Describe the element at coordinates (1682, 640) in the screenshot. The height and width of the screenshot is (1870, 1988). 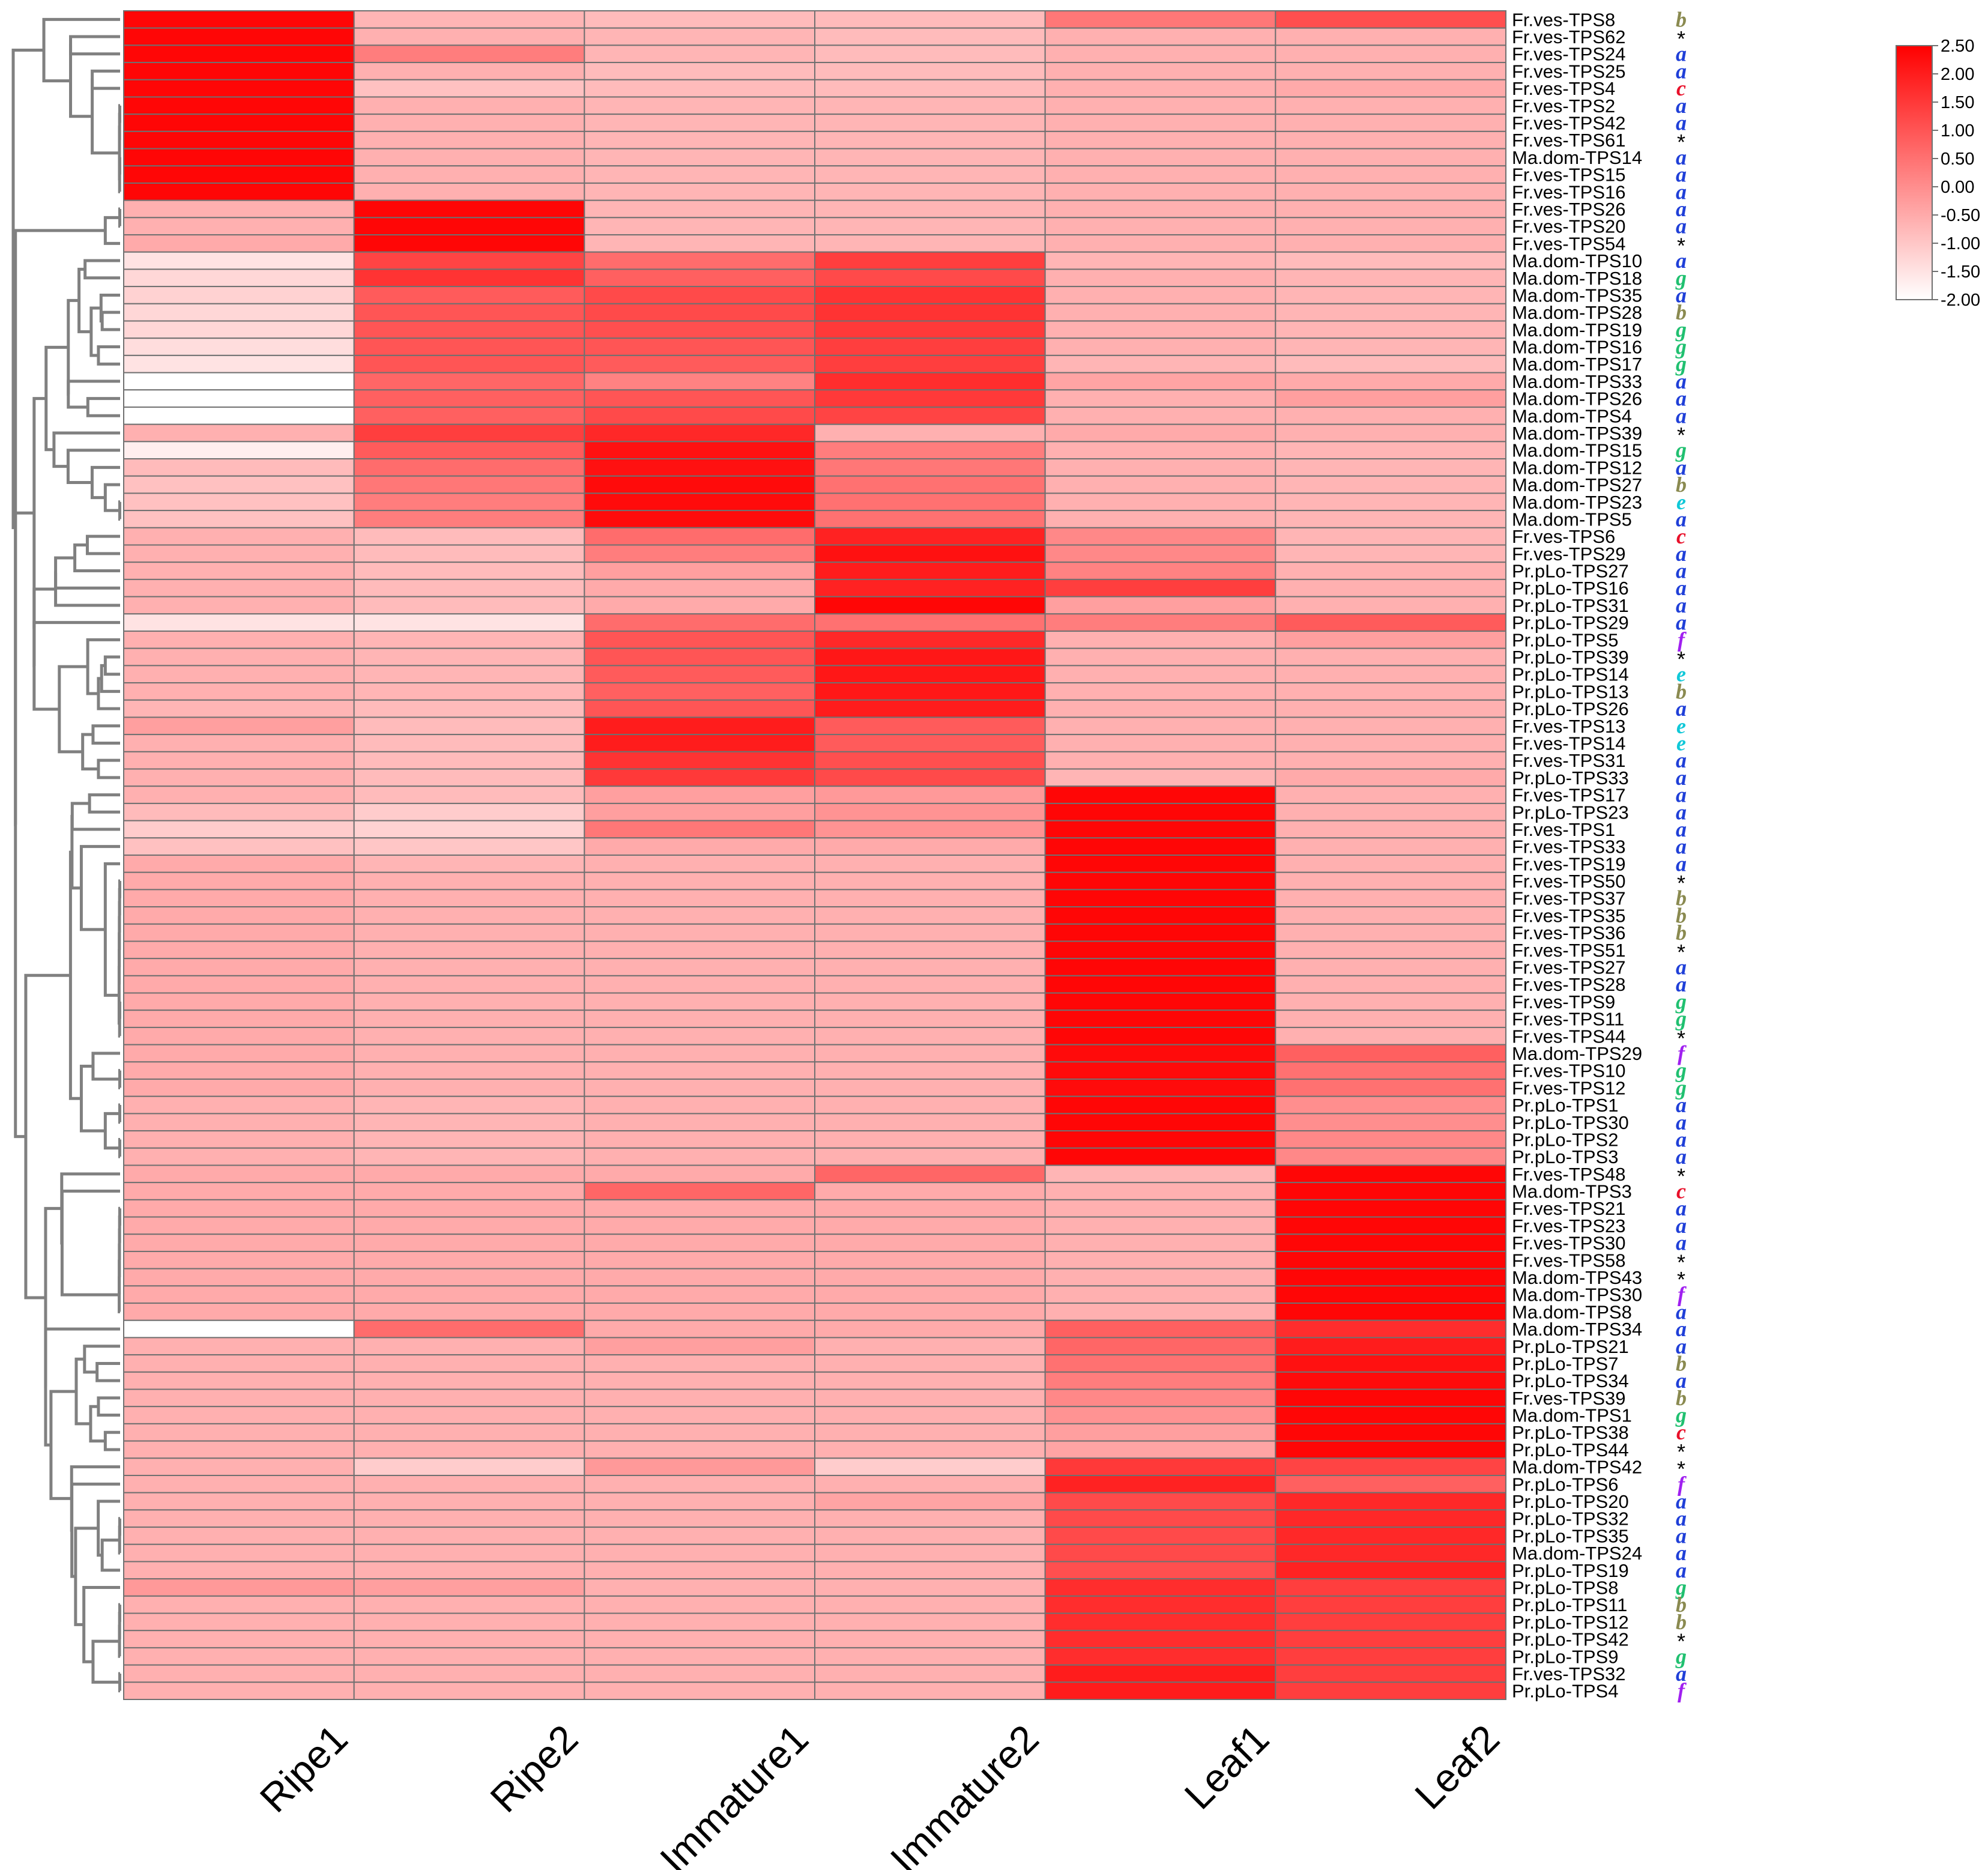
I see `family-label: f` at that location.